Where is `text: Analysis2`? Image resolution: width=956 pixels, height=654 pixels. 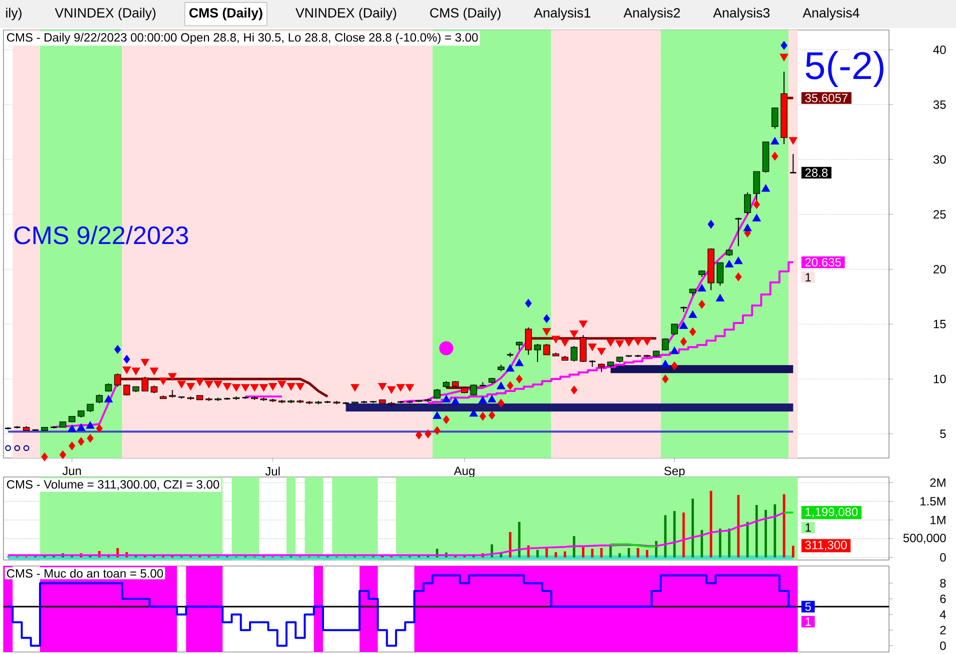 text: Analysis2 is located at coordinates (652, 14).